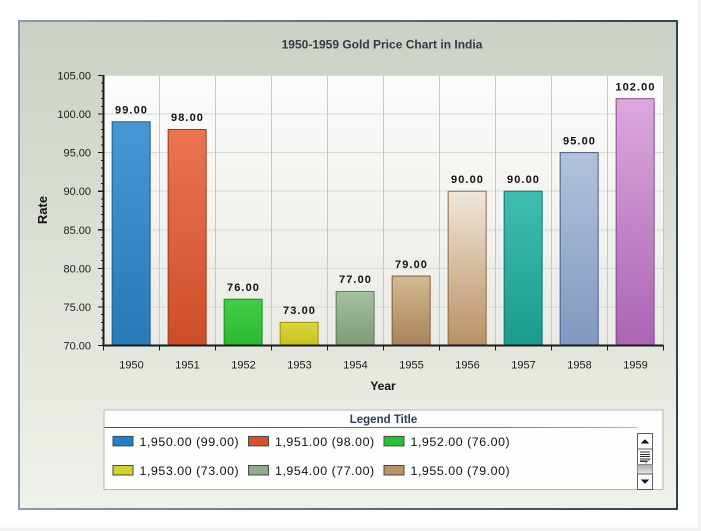 The image size is (701, 531). Describe the element at coordinates (131, 110) in the screenshot. I see `svg-text: 99.00` at that location.